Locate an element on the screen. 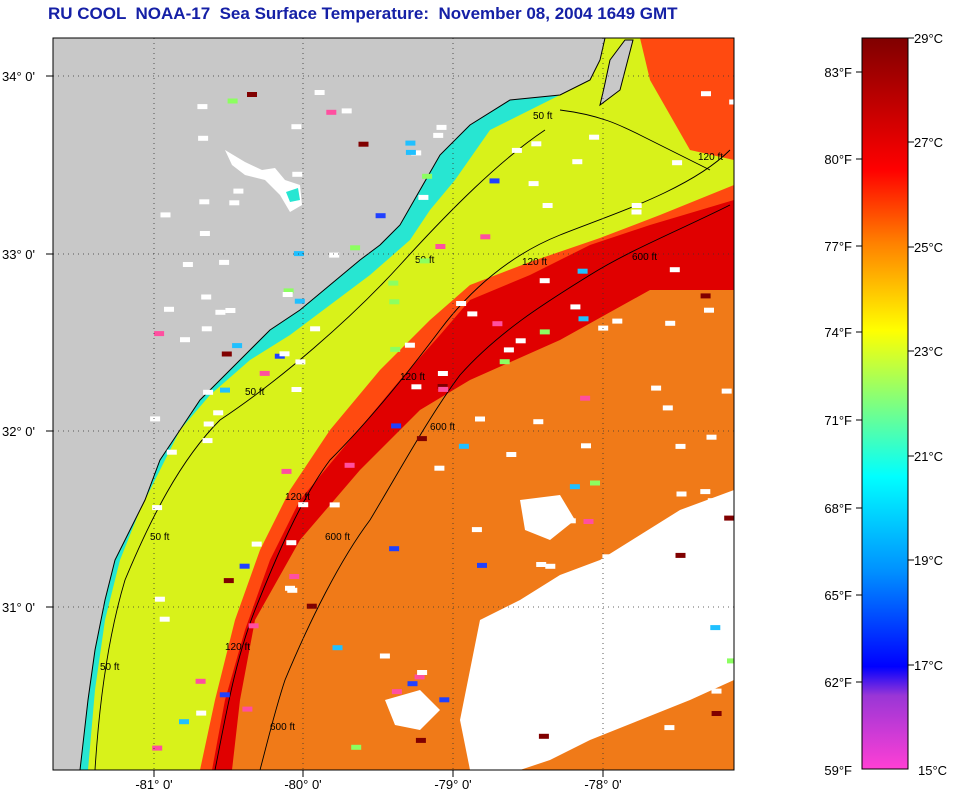 The image size is (960, 793). colorbar-c-label: 17°C is located at coordinates (928, 665).